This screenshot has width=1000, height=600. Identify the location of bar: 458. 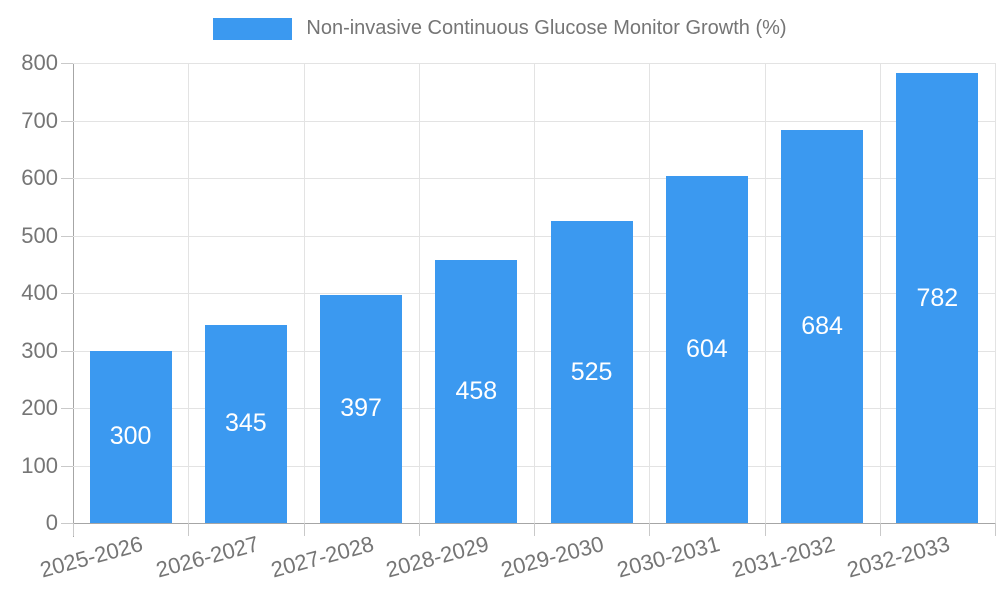
(476, 391).